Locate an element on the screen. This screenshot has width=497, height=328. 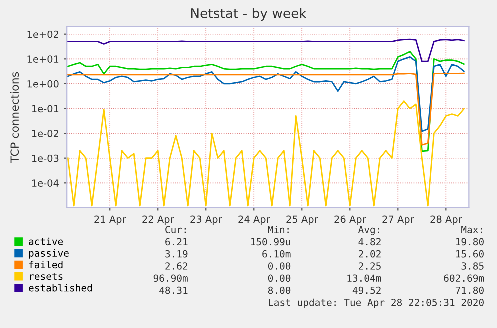
y-tick-label: 1e-01 is located at coordinates (45, 109).